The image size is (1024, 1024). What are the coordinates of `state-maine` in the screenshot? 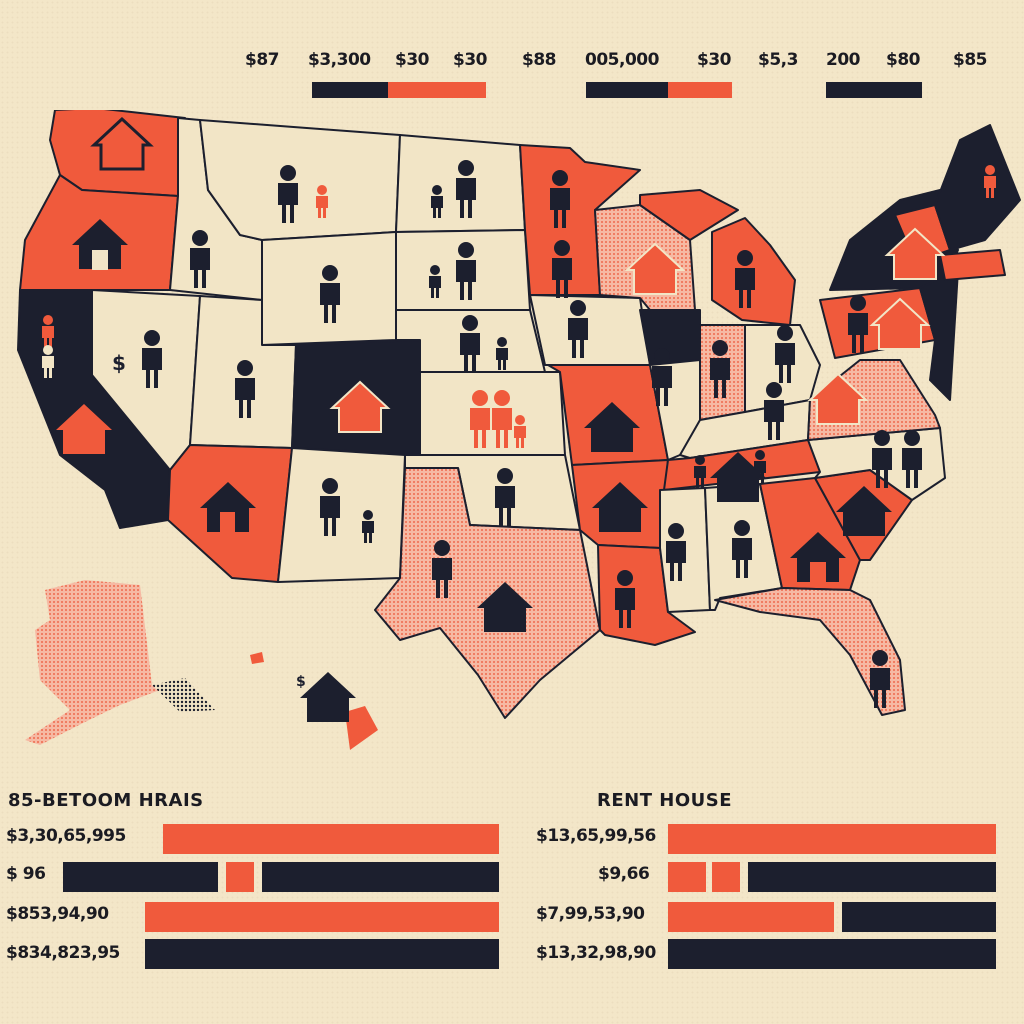 It's located at (977, 187).